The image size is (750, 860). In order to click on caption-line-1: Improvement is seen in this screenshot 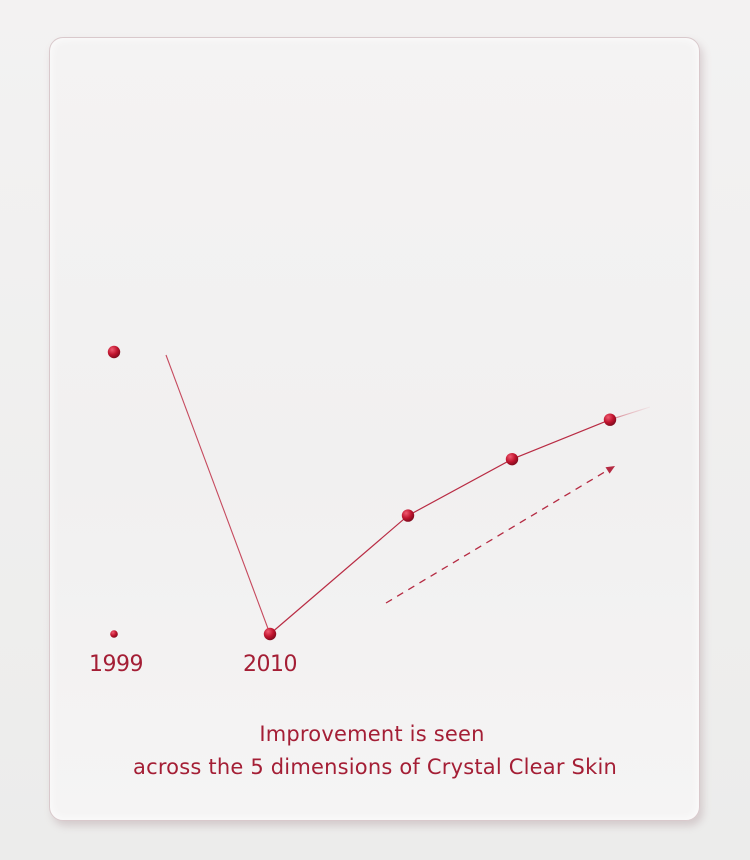, I will do `click(372, 734)`.